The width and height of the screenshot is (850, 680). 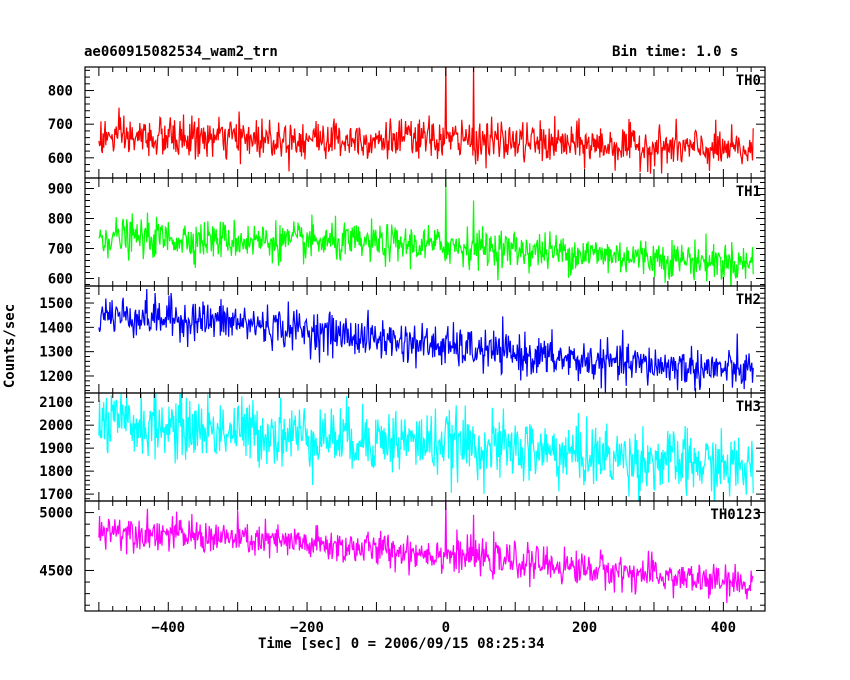 I want to click on panel-frame-th0, so click(x=425, y=122).